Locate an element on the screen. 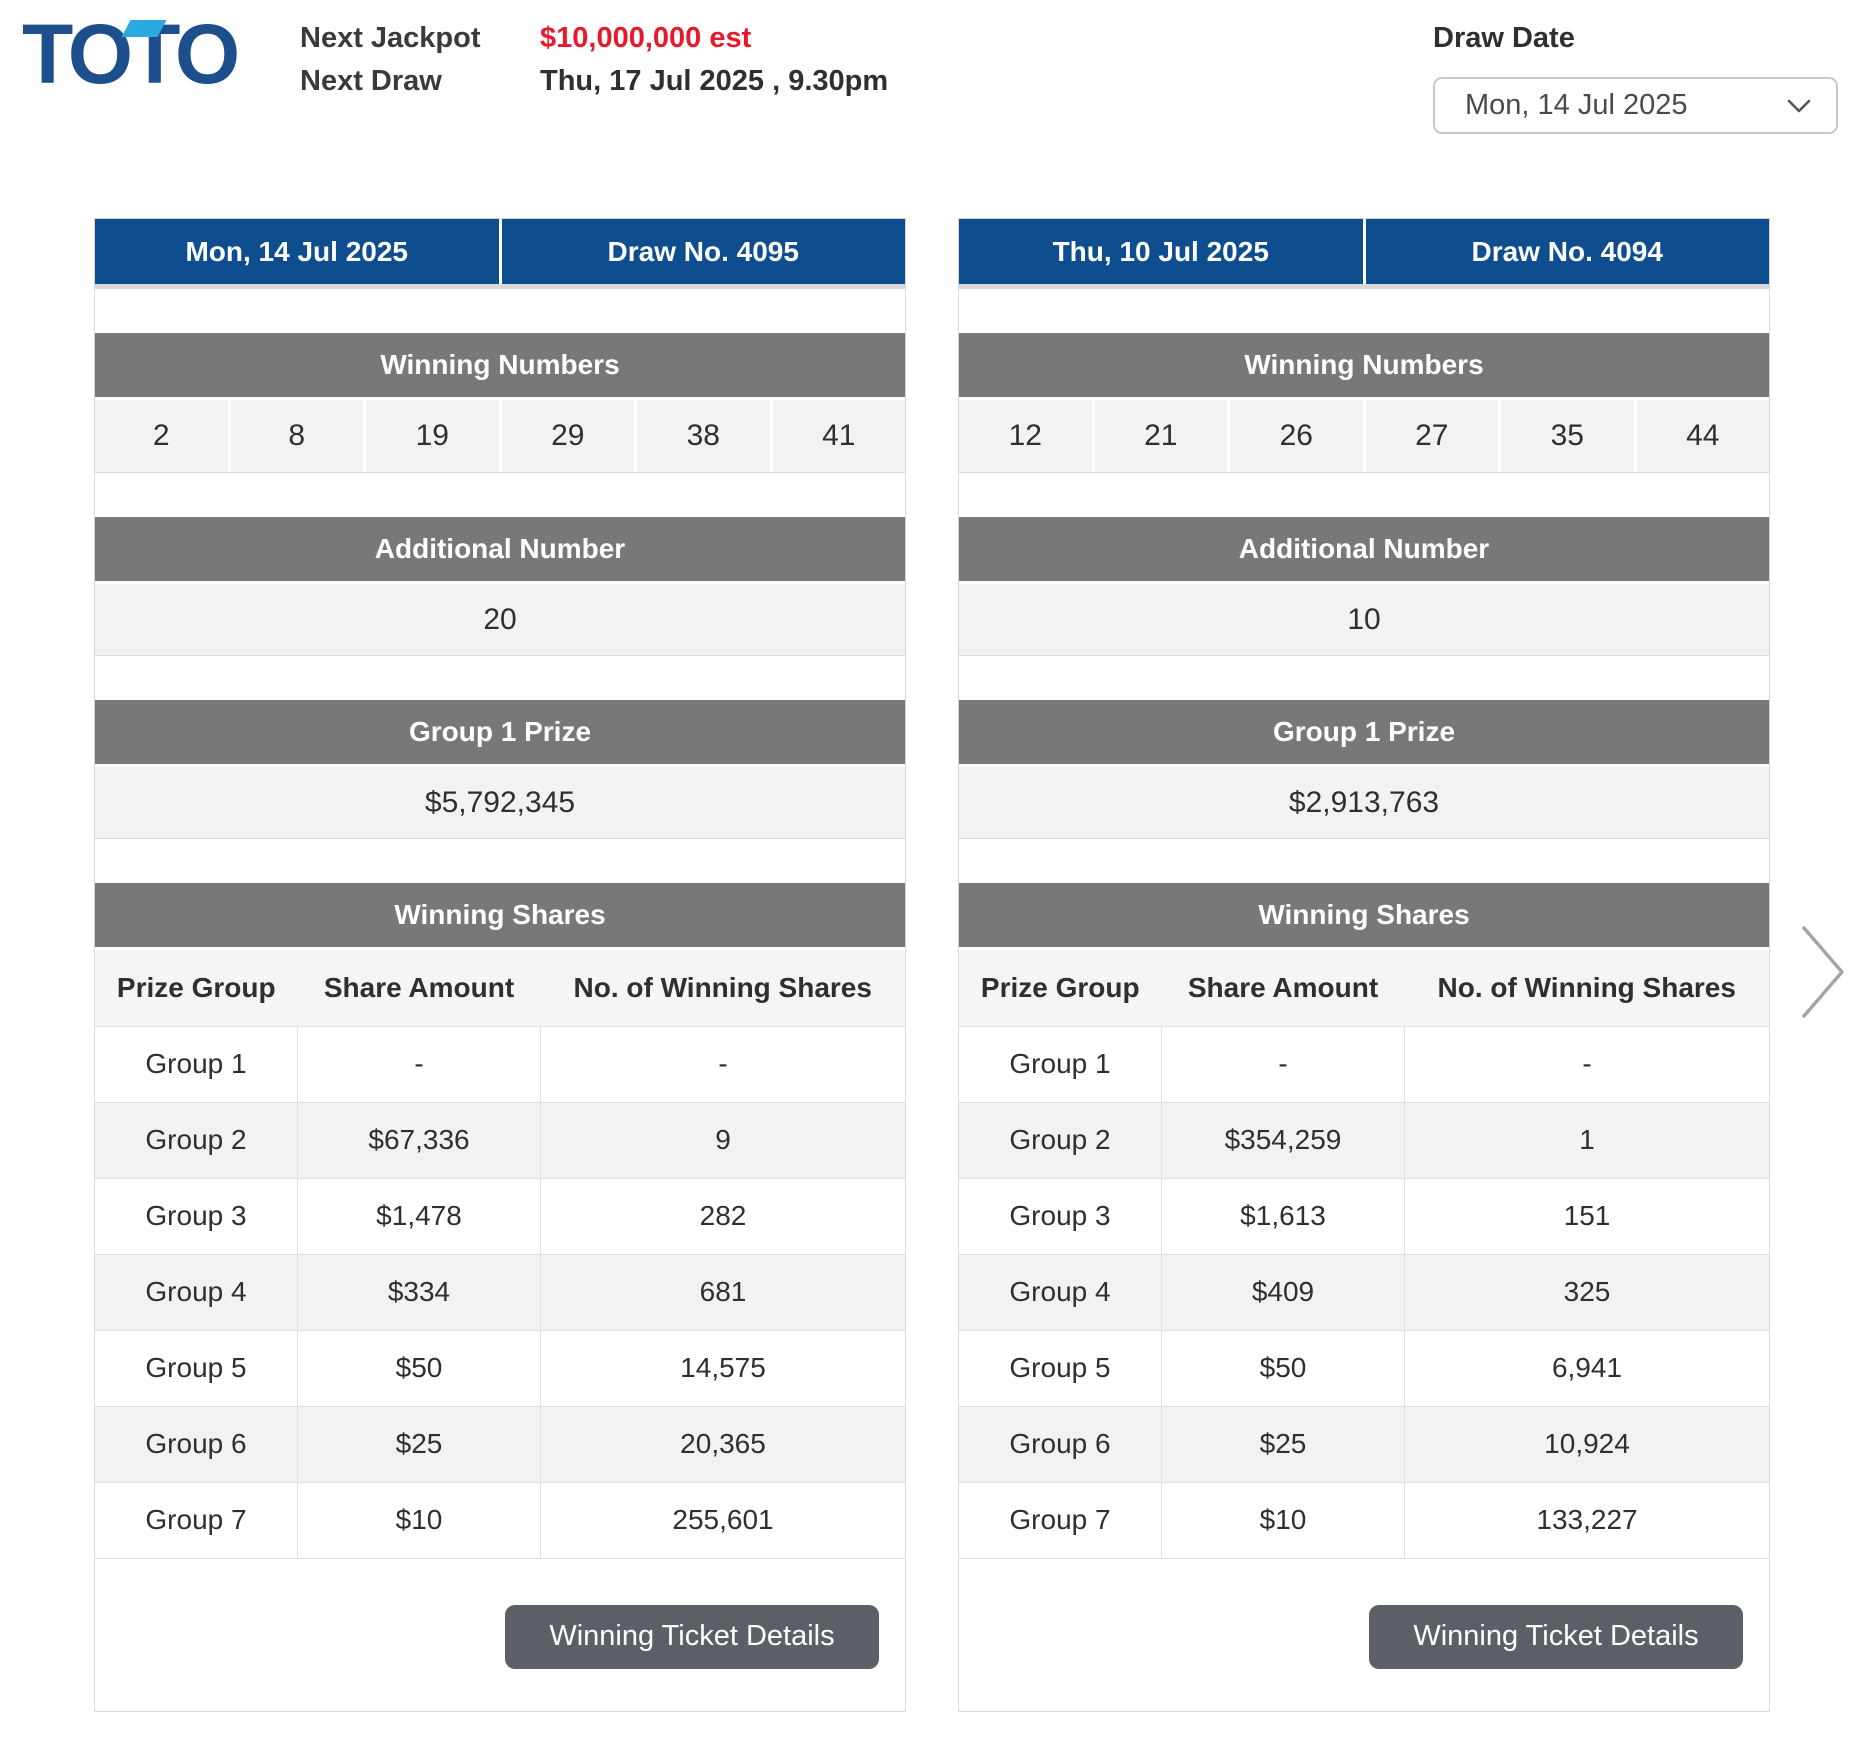 Image resolution: width=1864 pixels, height=1750 pixels. winning-shares-cell: 9 is located at coordinates (722, 1140).